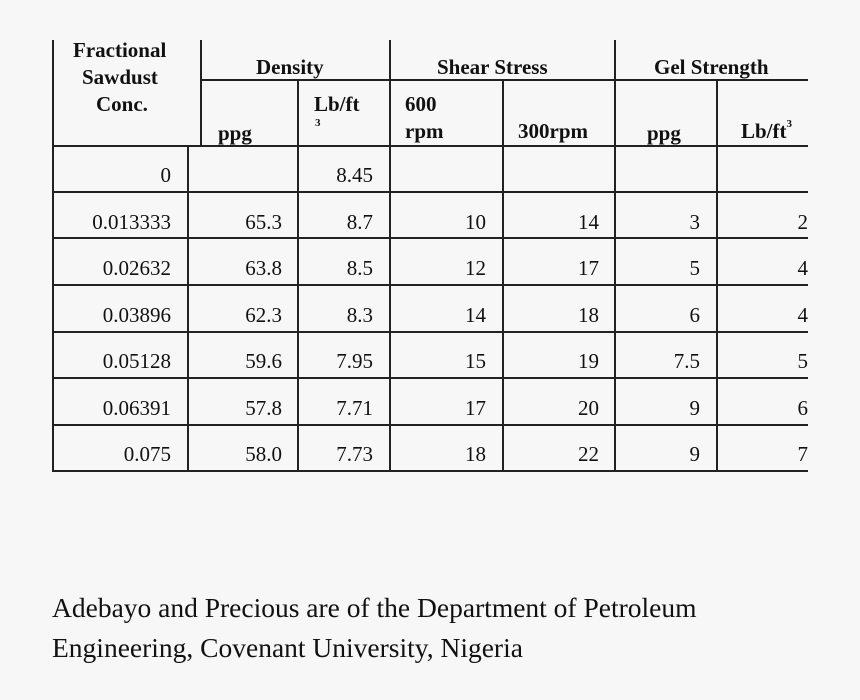 This screenshot has width=860, height=700. What do you see at coordinates (588, 361) in the screenshot?
I see `cell-shear-300rpm: 19` at bounding box center [588, 361].